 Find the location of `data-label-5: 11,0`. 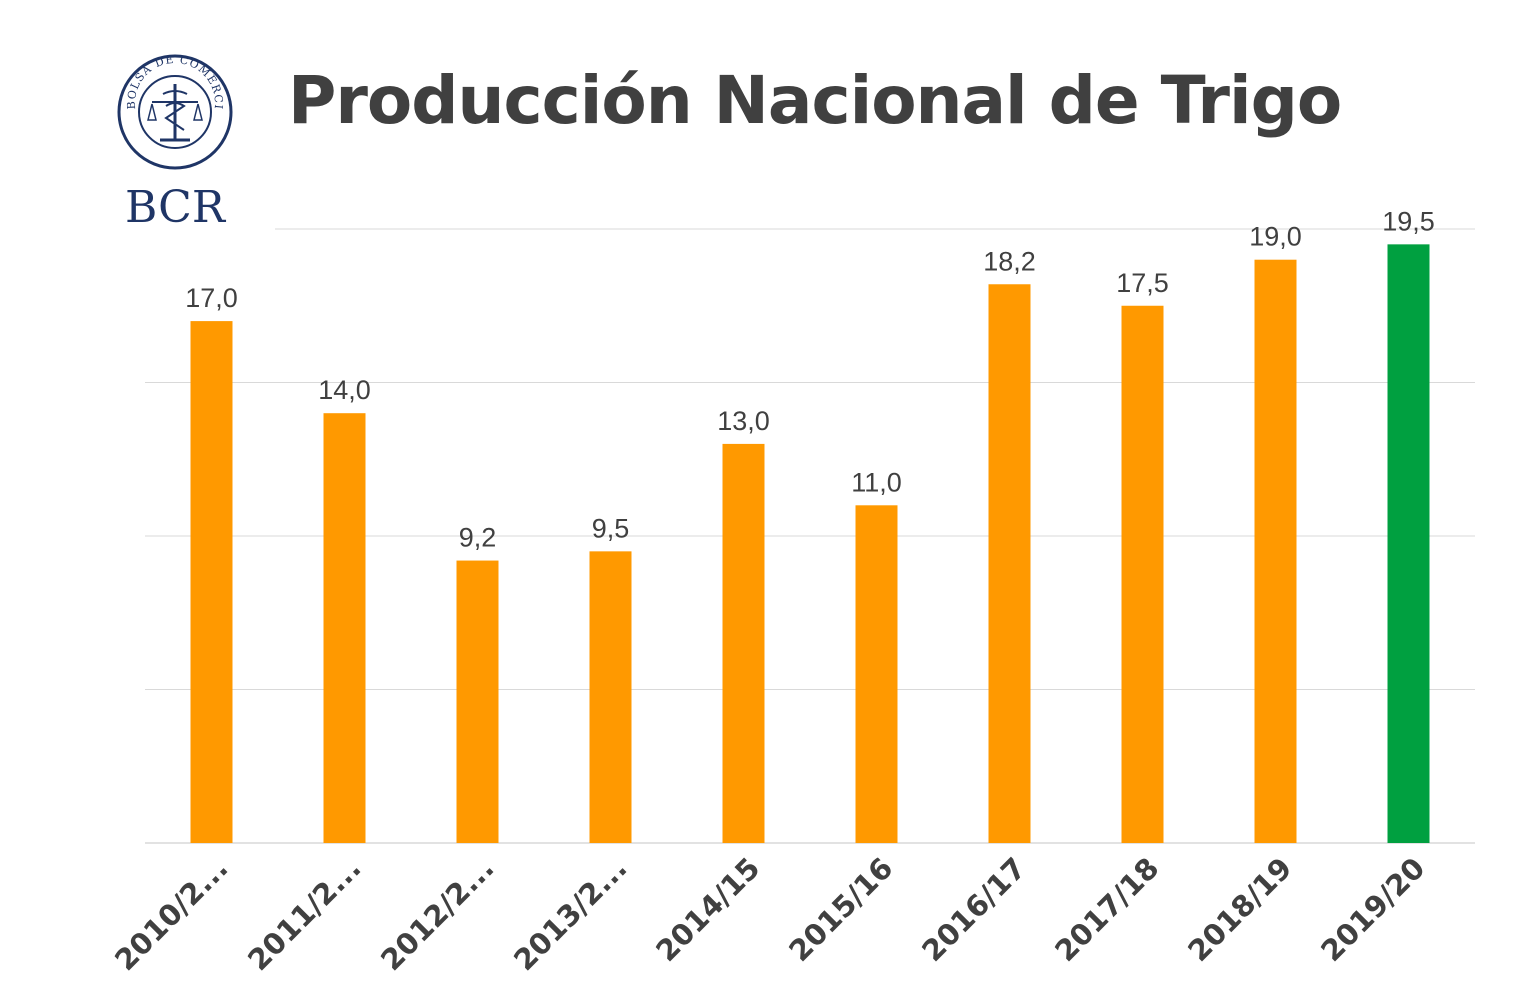

data-label-5: 11,0 is located at coordinates (876, 482).